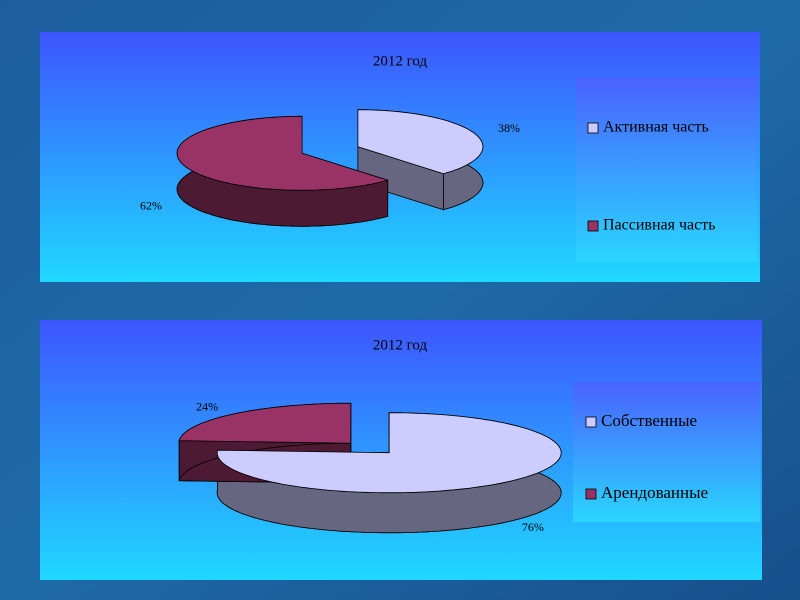 Image resolution: width=800 pixels, height=600 pixels. I want to click on legend-label: Пассивная часть, so click(659, 225).